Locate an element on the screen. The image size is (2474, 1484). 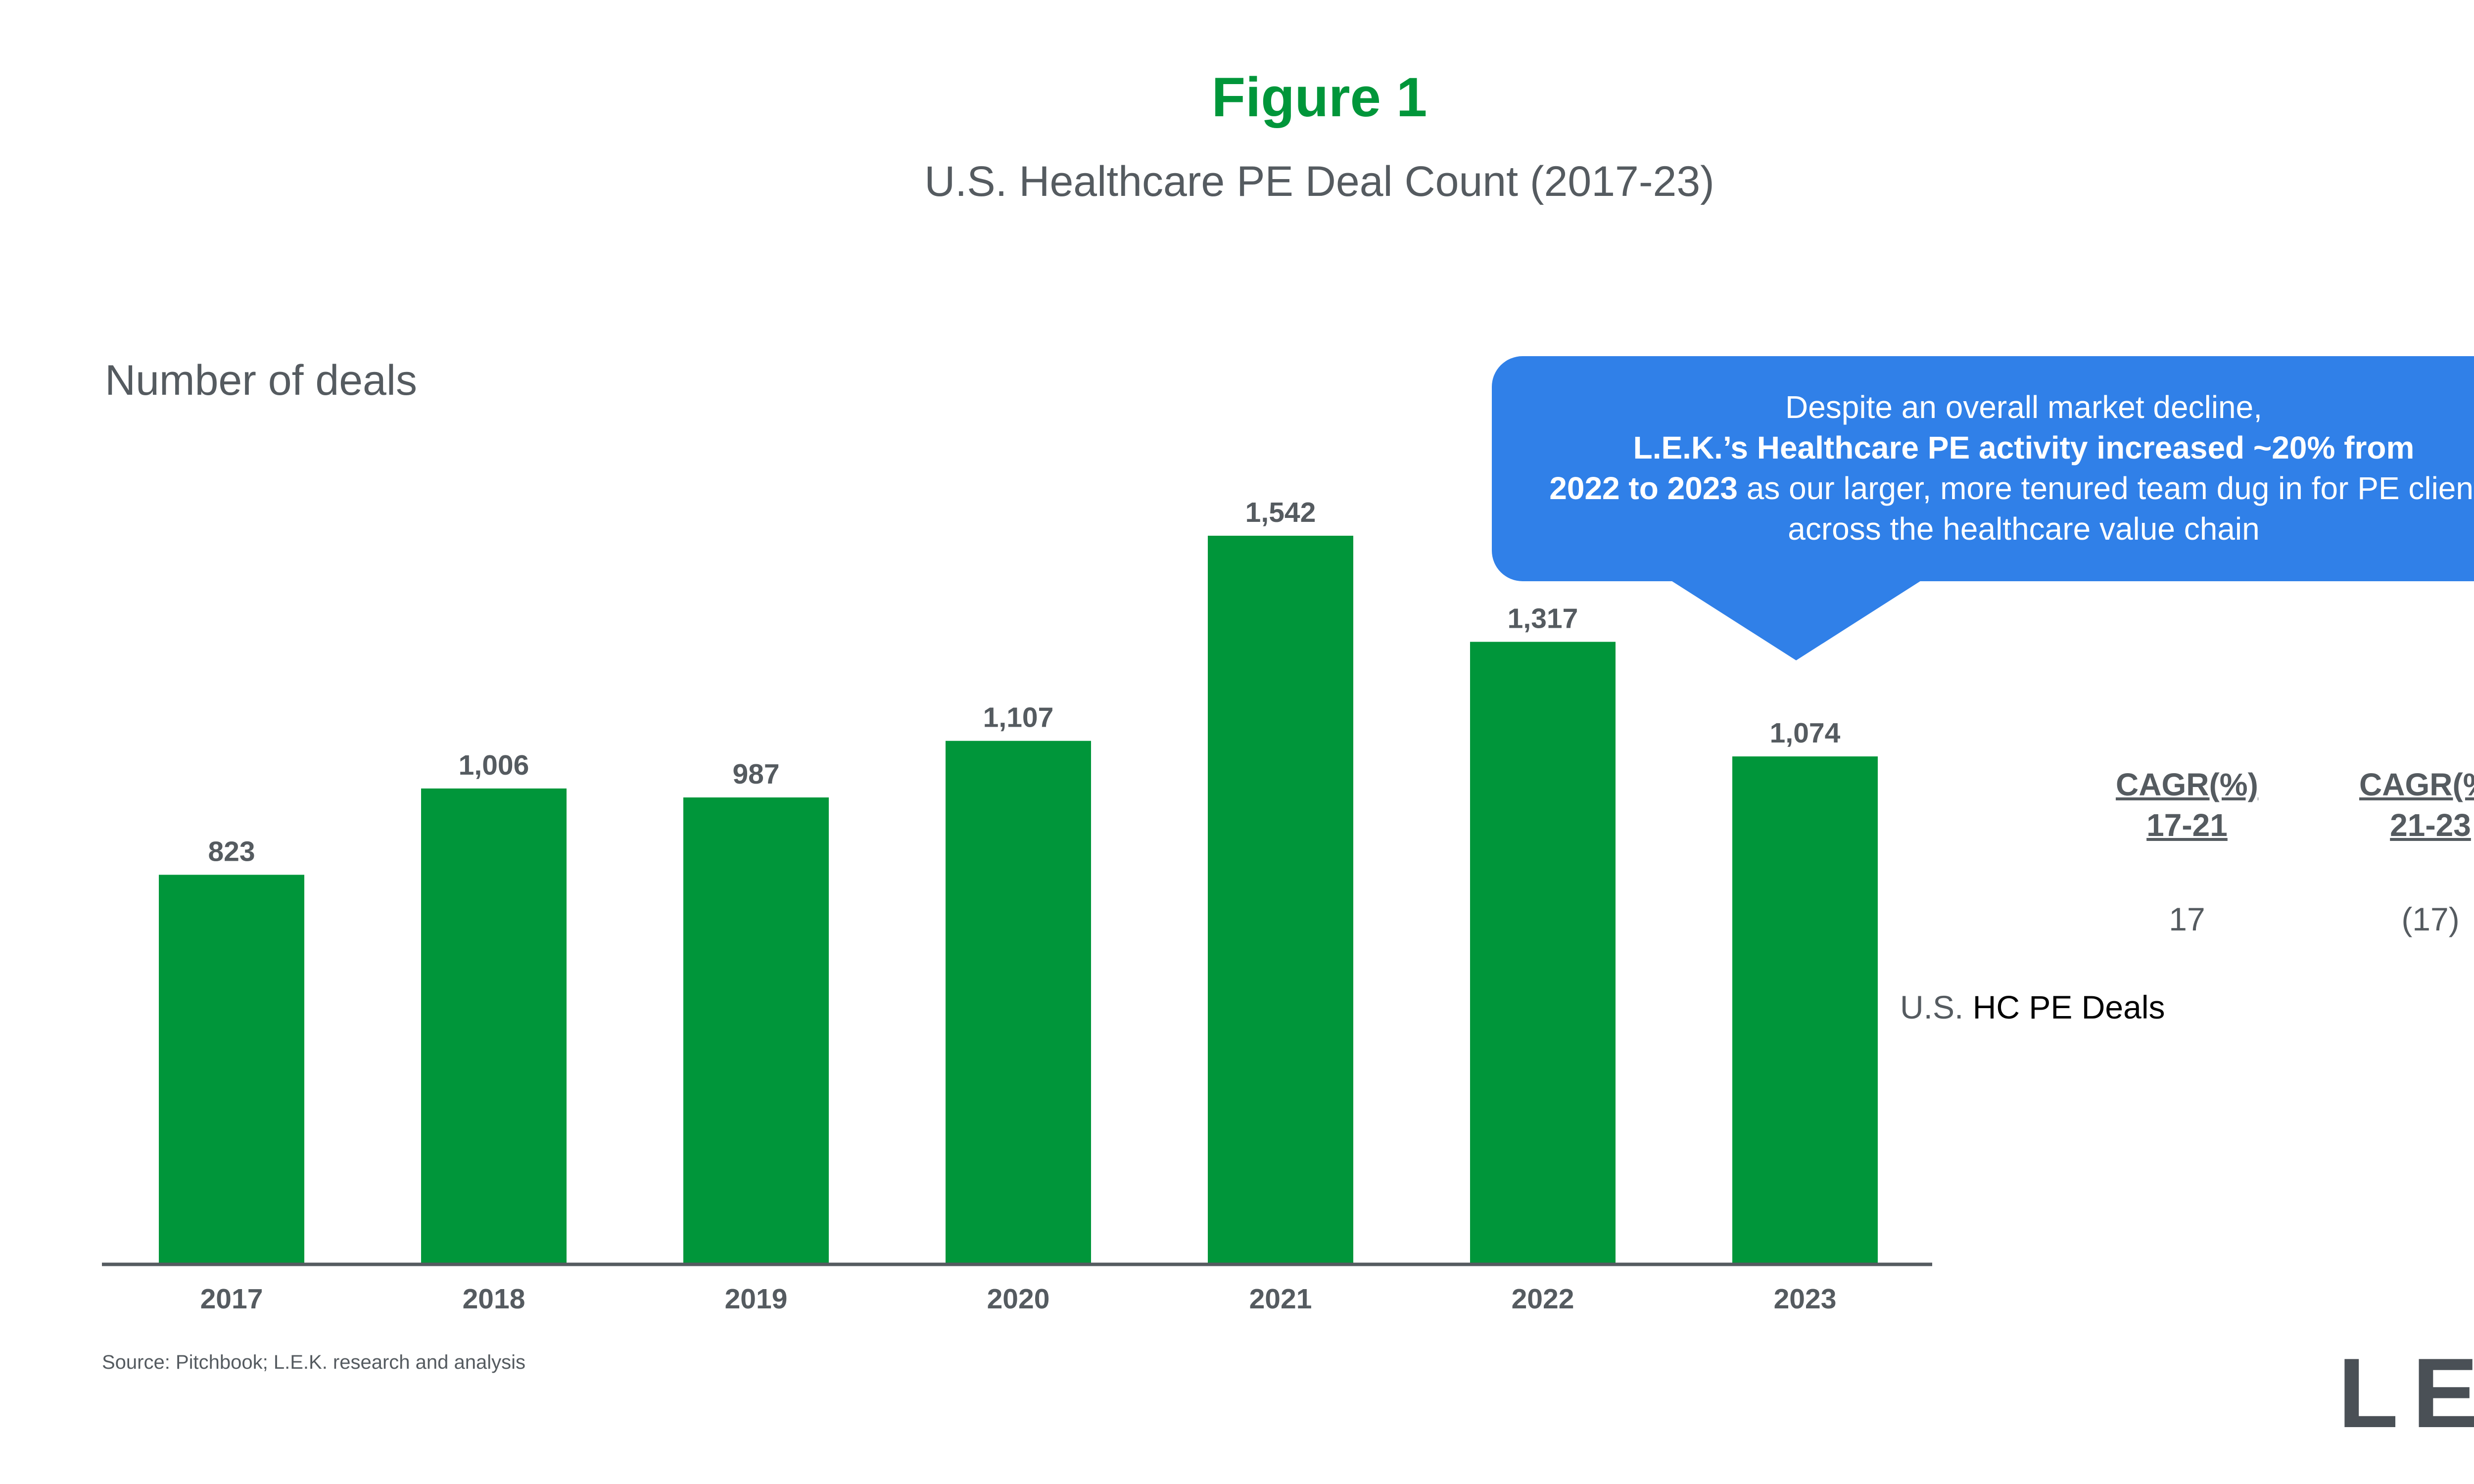
bar-value-label-2020: 1,107 is located at coordinates (1018, 718).